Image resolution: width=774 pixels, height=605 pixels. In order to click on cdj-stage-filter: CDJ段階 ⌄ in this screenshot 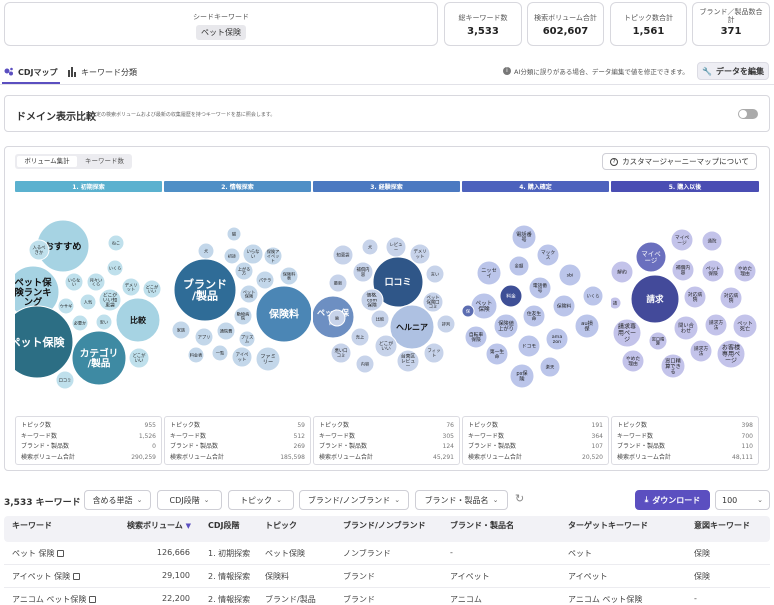, I will do `click(189, 500)`.